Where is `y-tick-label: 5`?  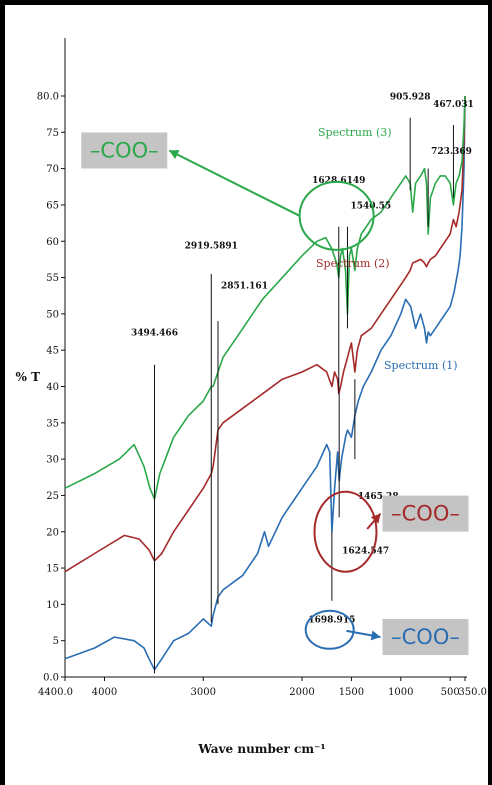 y-tick-label: 5 is located at coordinates (56, 641).